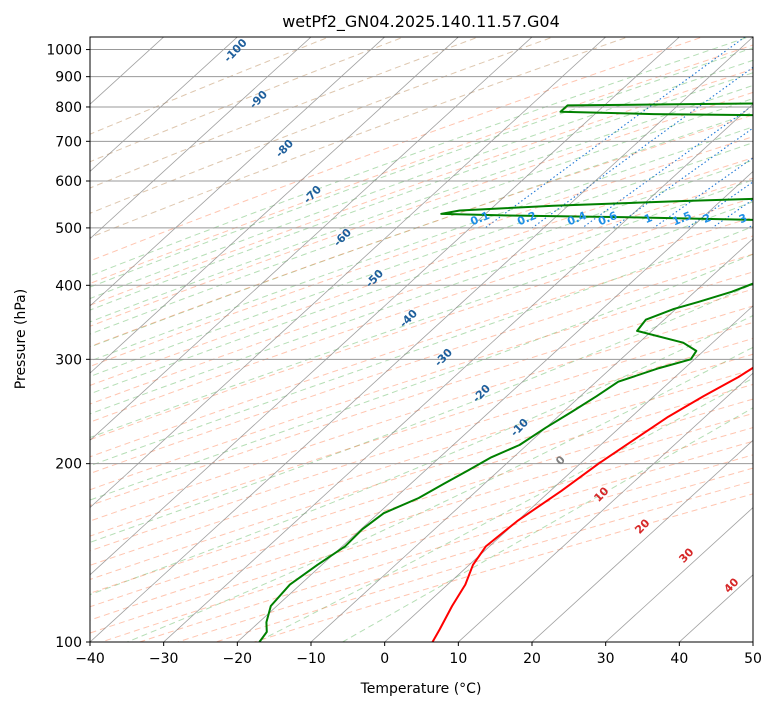 The image size is (775, 708). Describe the element at coordinates (707, 218) in the screenshot. I see `mixing-ratio-label: 2` at that location.